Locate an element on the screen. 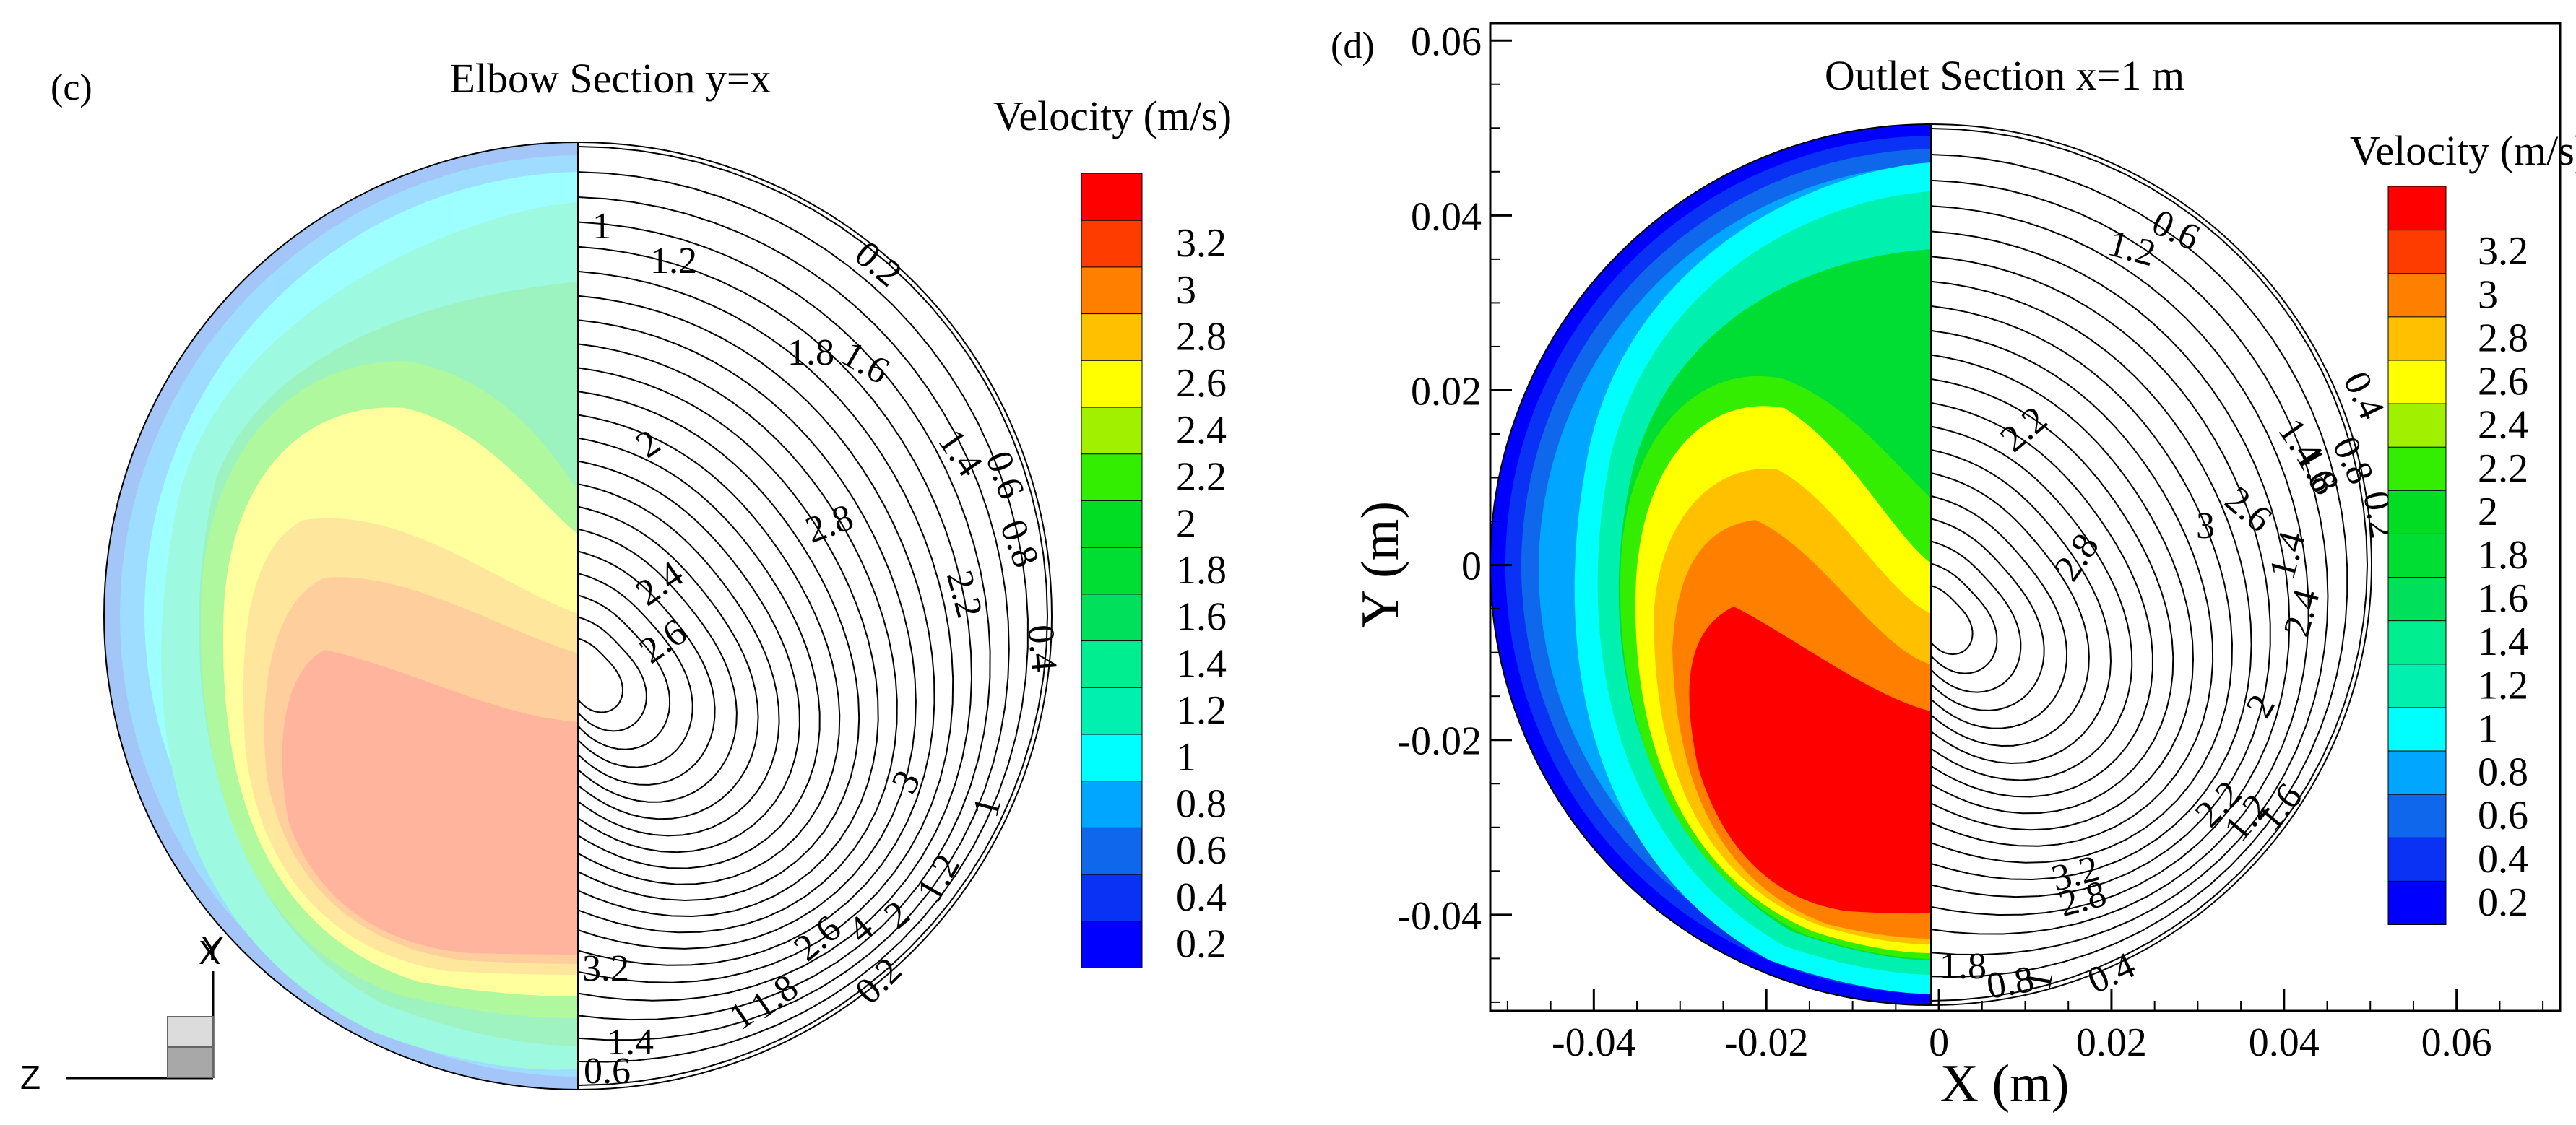 The height and width of the screenshot is (1125, 2576). c-contour-label: 1 is located at coordinates (601, 226).